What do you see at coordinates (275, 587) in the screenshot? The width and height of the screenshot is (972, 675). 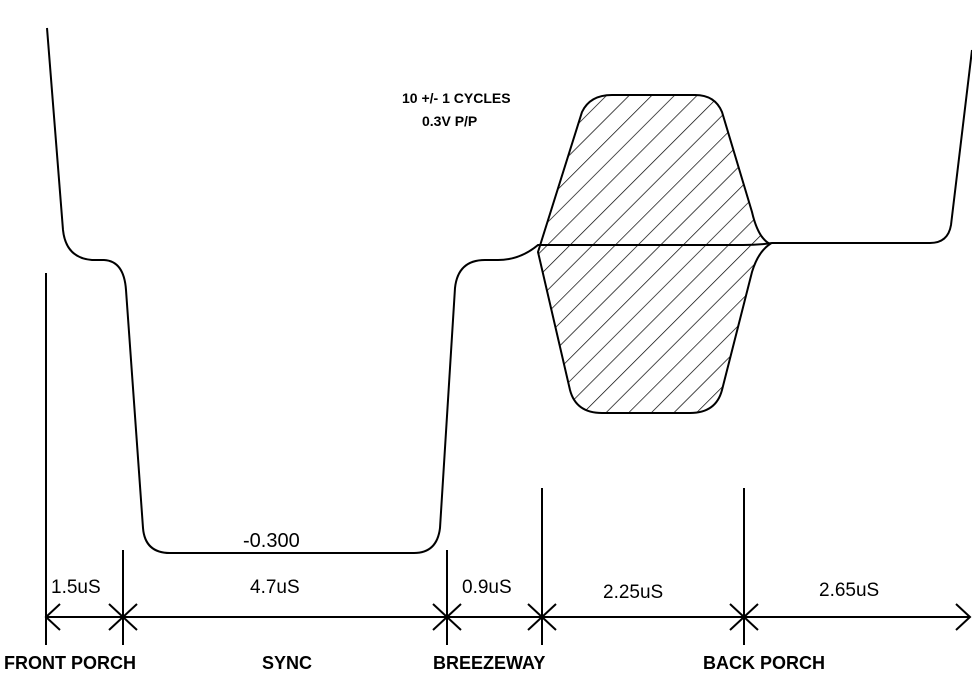 I see `duration-sync: 4.7uS` at bounding box center [275, 587].